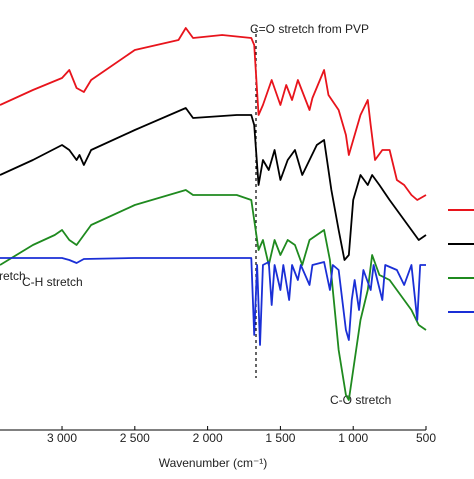 The image size is (474, 479). Describe the element at coordinates (62, 438) in the screenshot. I see `x-tick-label: 3 000` at that location.